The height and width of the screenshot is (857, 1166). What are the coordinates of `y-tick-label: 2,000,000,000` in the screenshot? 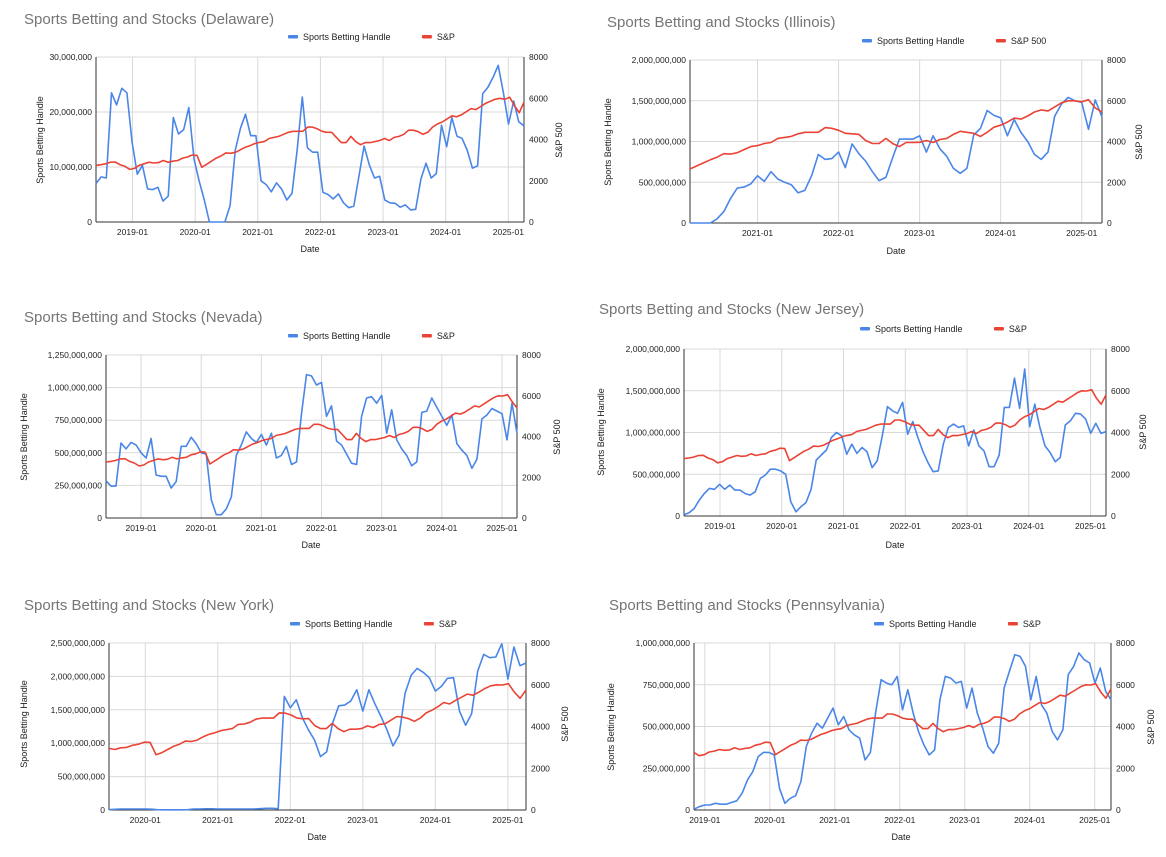 It's located at (653, 349).